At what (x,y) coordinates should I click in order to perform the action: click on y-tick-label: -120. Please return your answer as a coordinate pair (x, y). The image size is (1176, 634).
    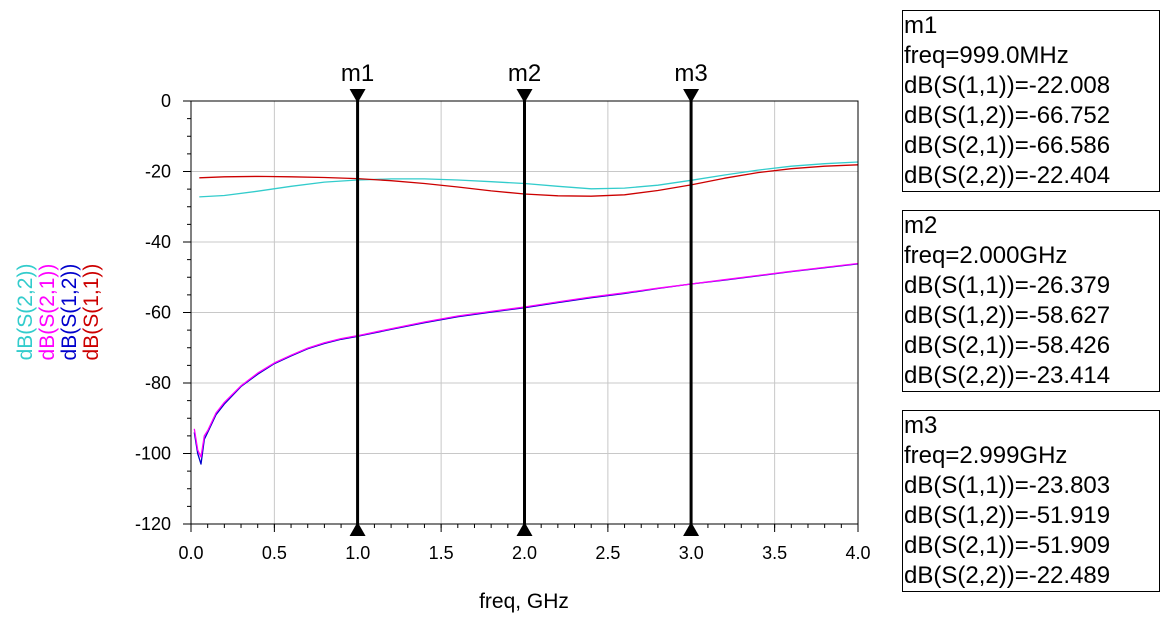
    Looking at the image, I should click on (153, 524).